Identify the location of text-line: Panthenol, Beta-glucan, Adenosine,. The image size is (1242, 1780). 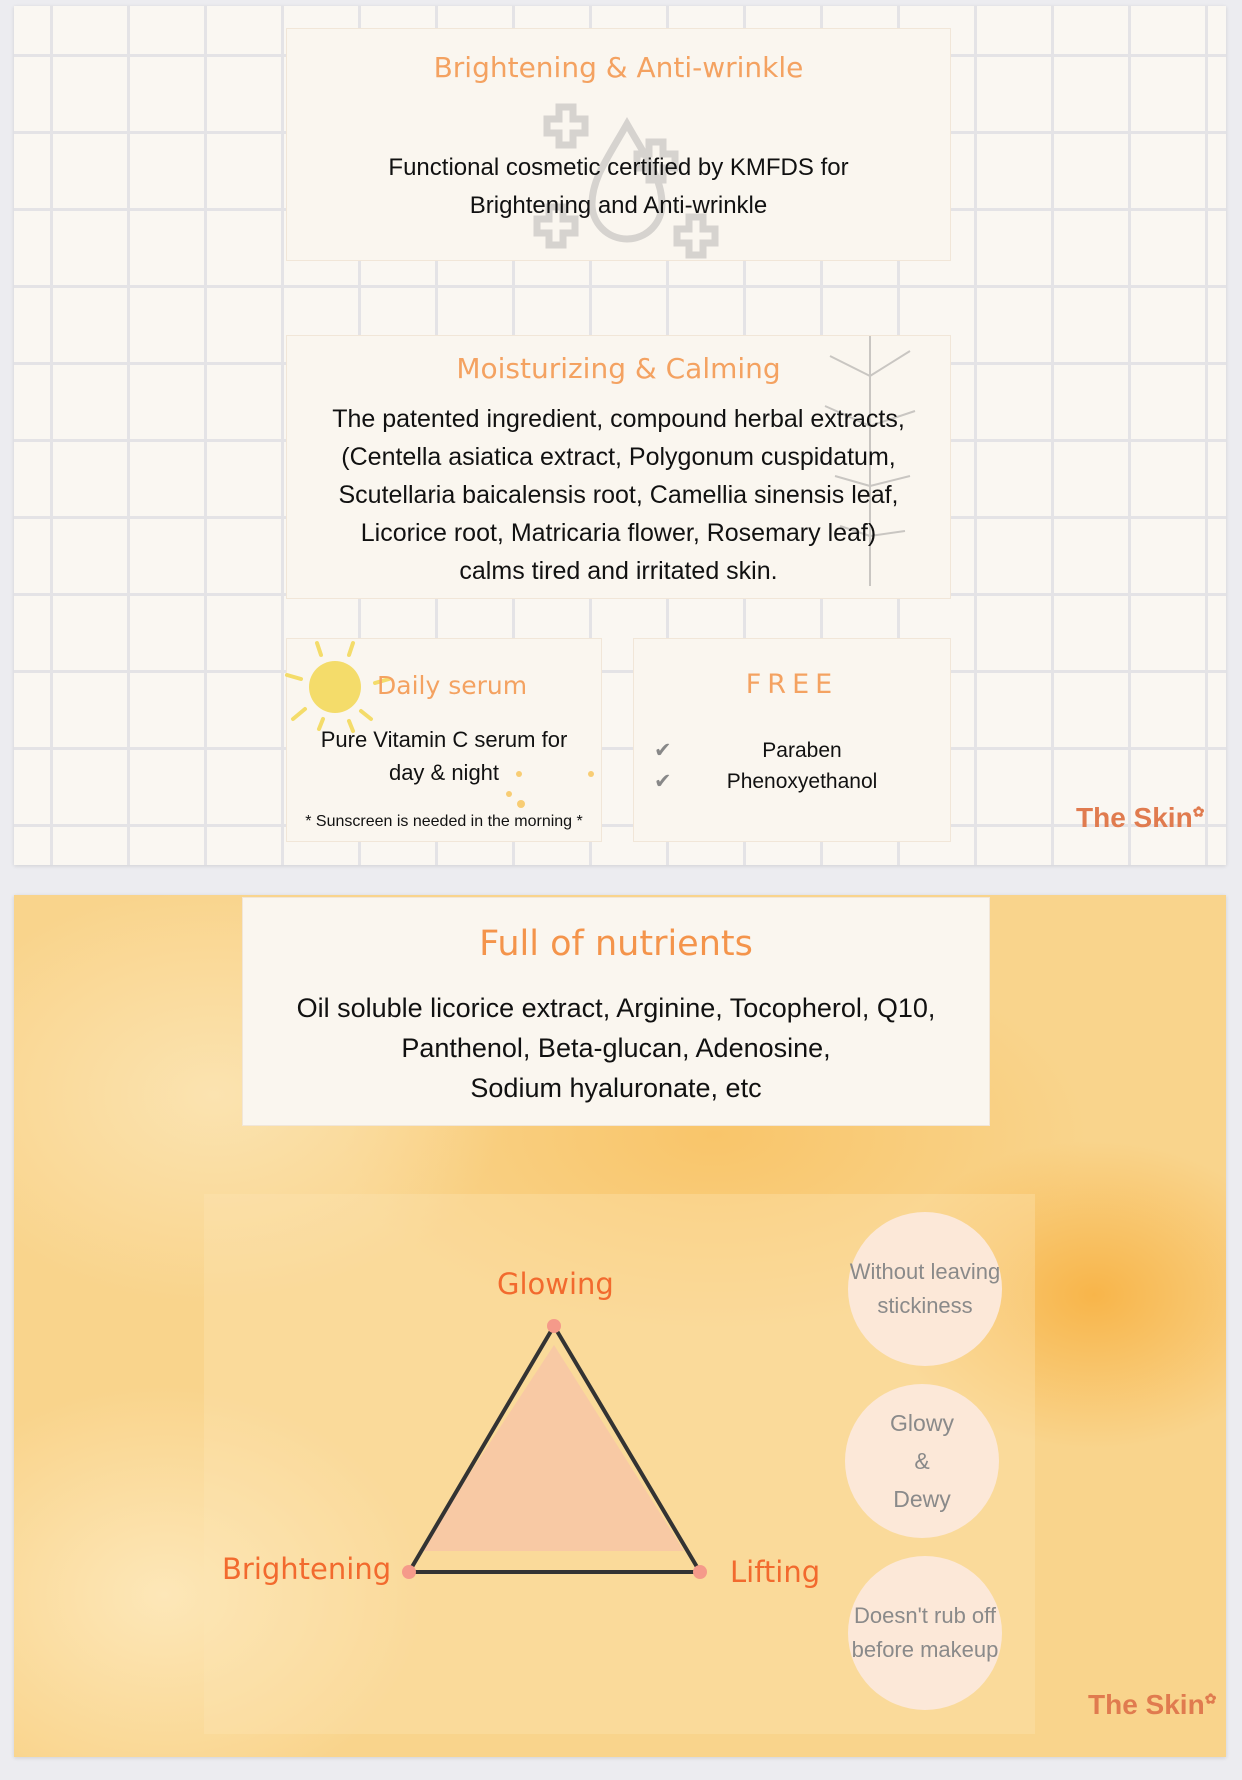
(616, 1048).